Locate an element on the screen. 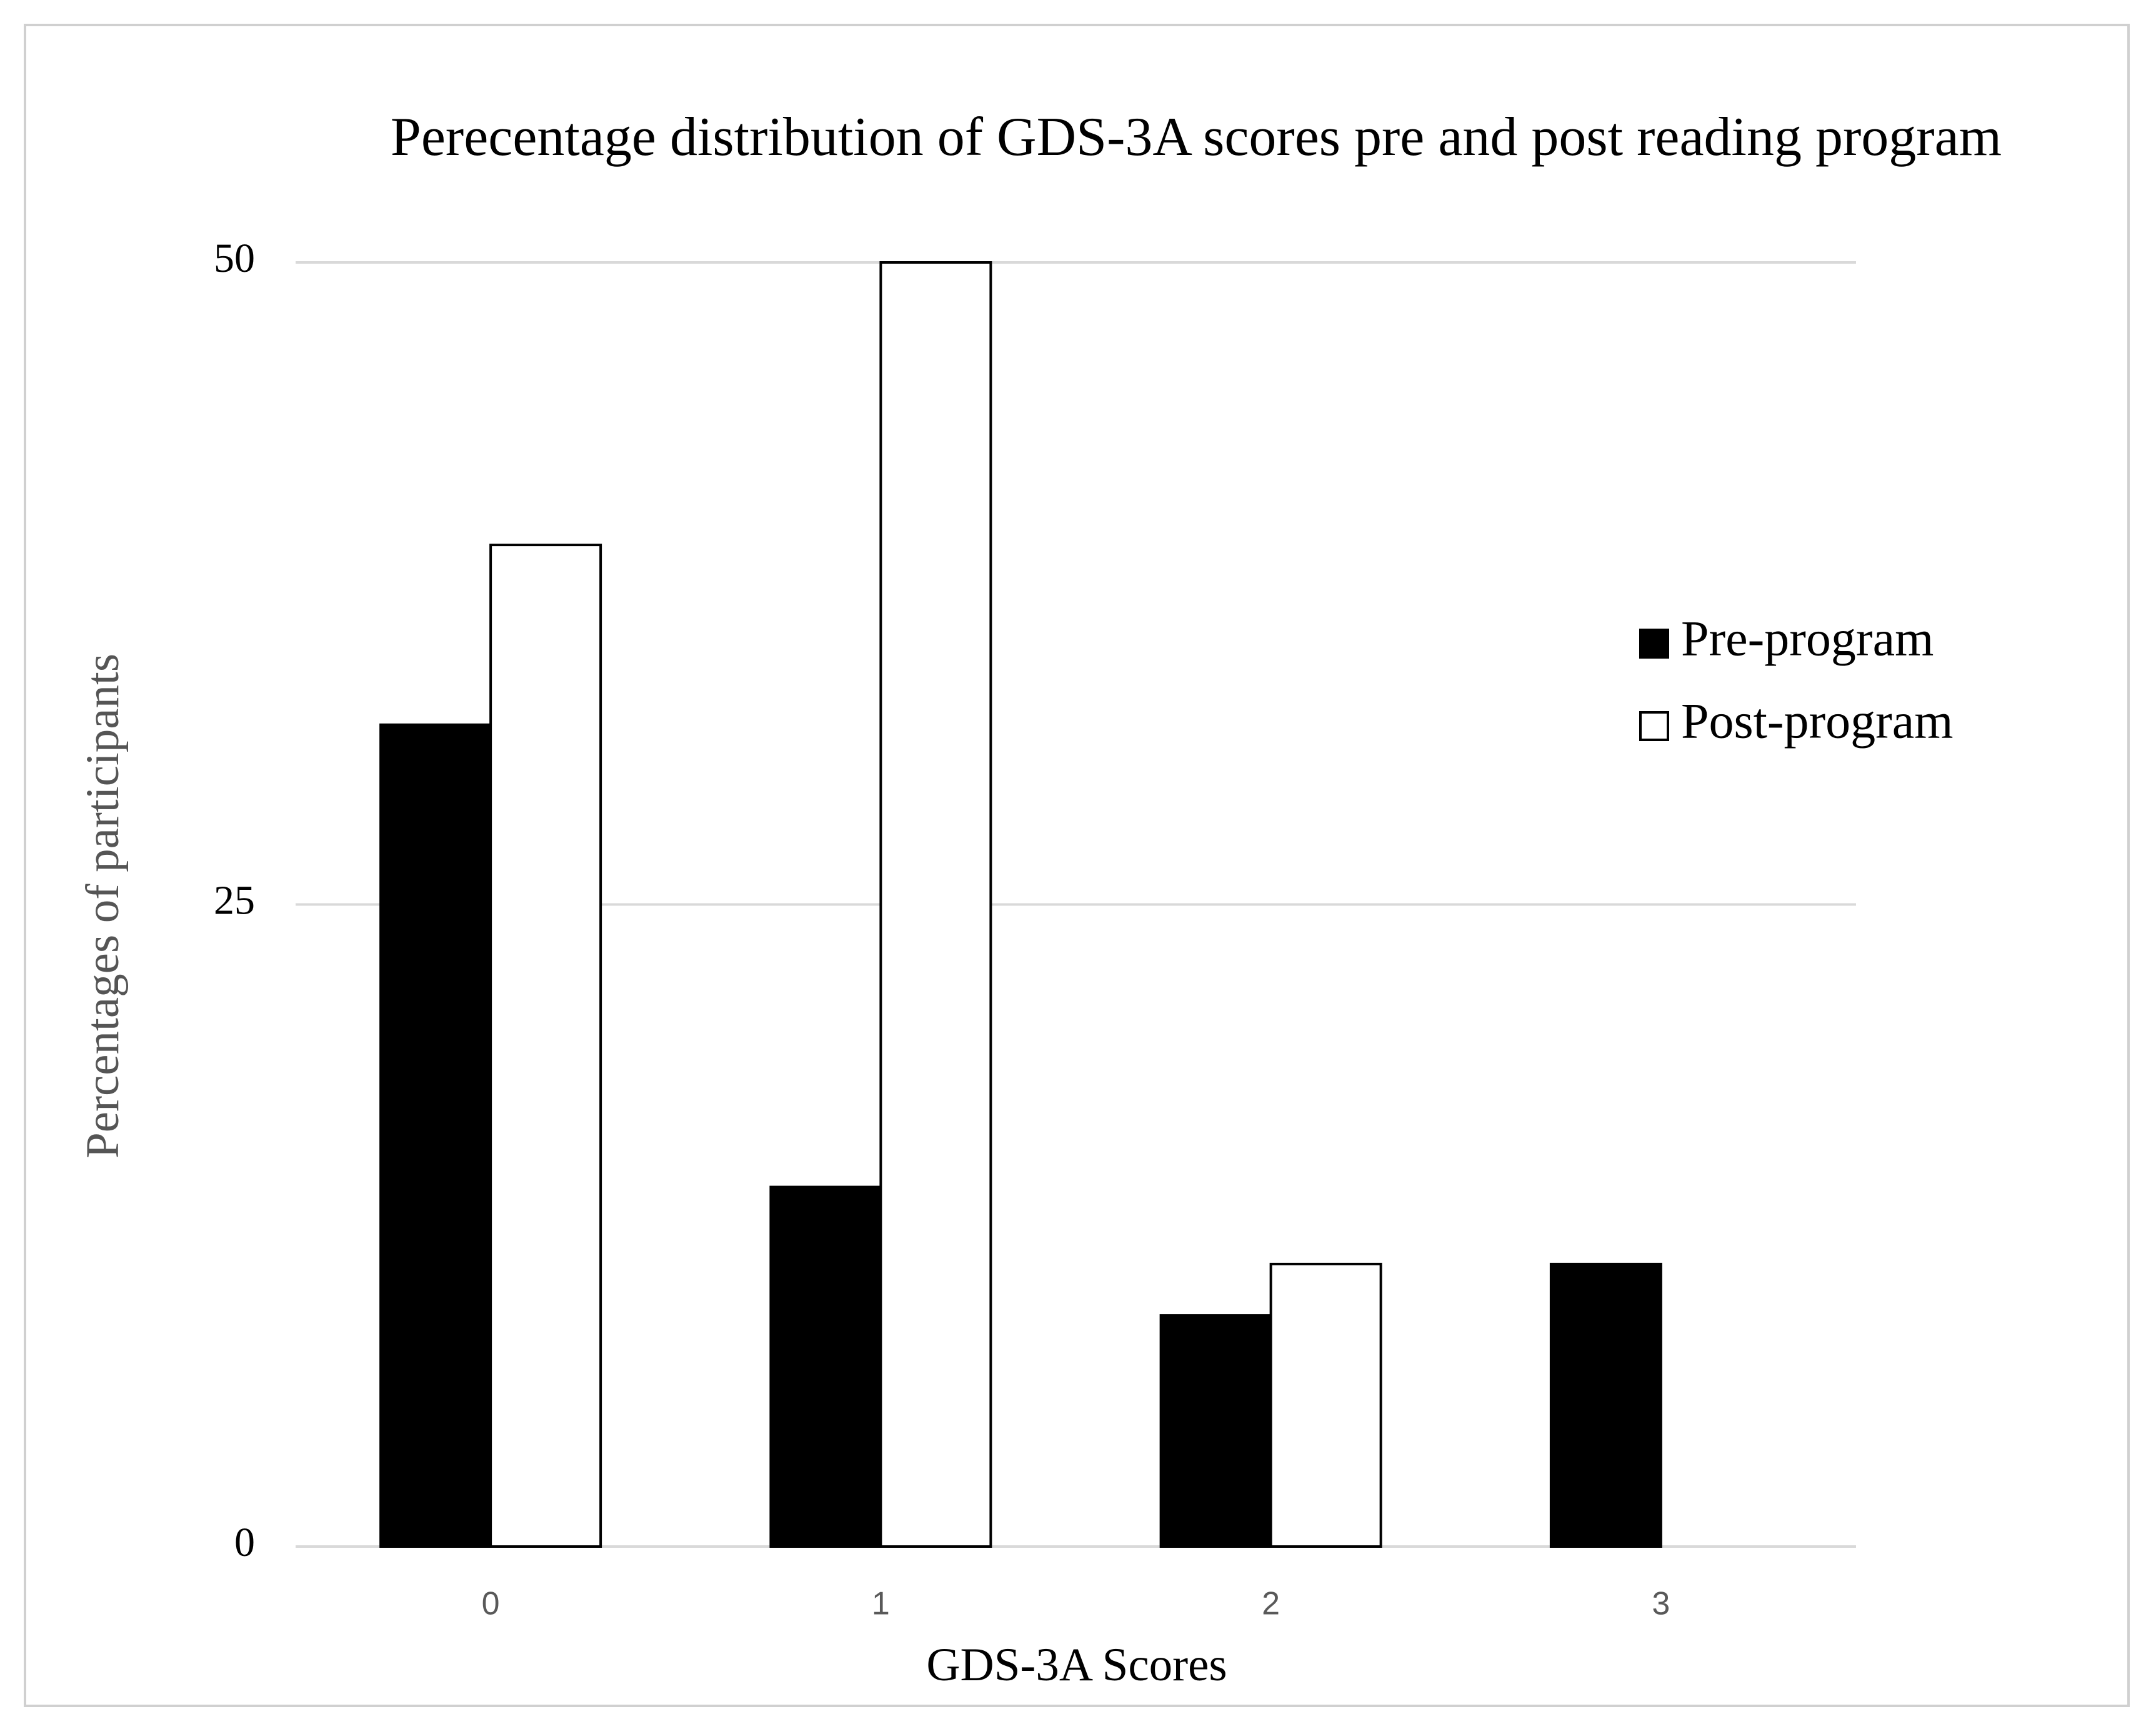 This screenshot has height=1734, width=2156. legend-label: Pre-program is located at coordinates (1807, 638).